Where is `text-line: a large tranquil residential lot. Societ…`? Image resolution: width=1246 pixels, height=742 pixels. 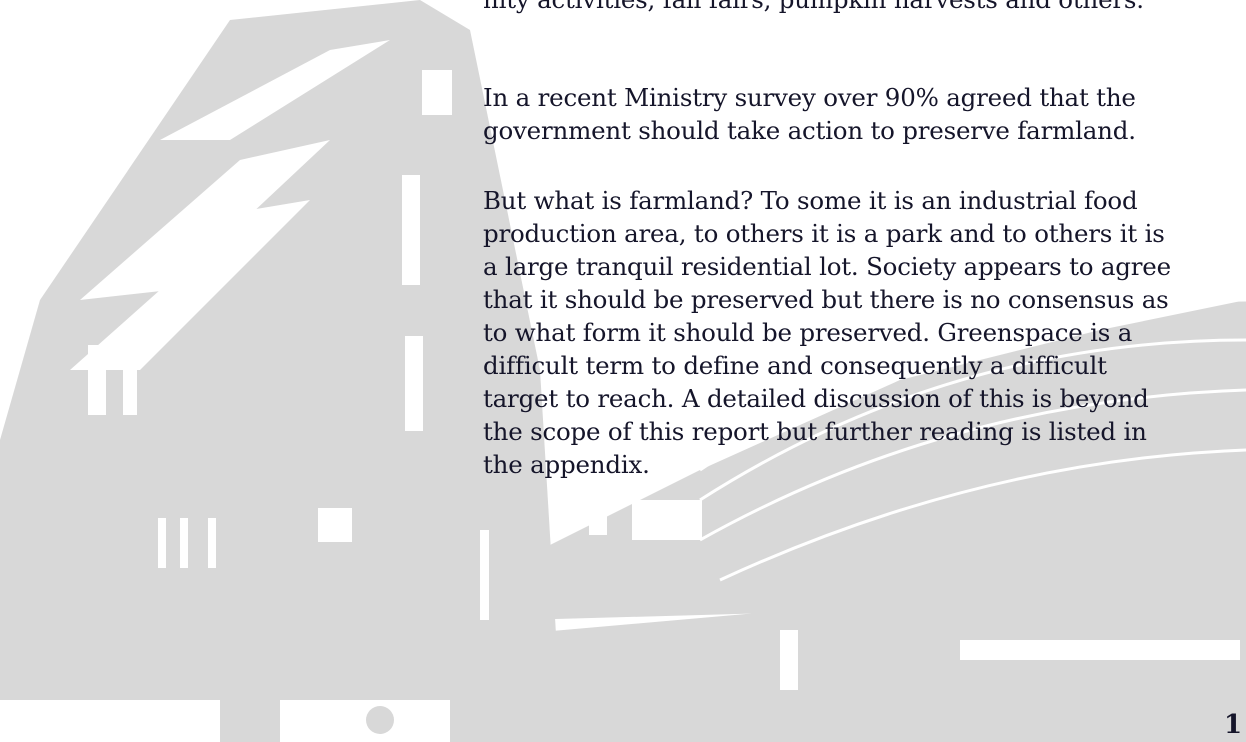
text-line: a large tranquil residential lot. Societ… is located at coordinates (827, 266).